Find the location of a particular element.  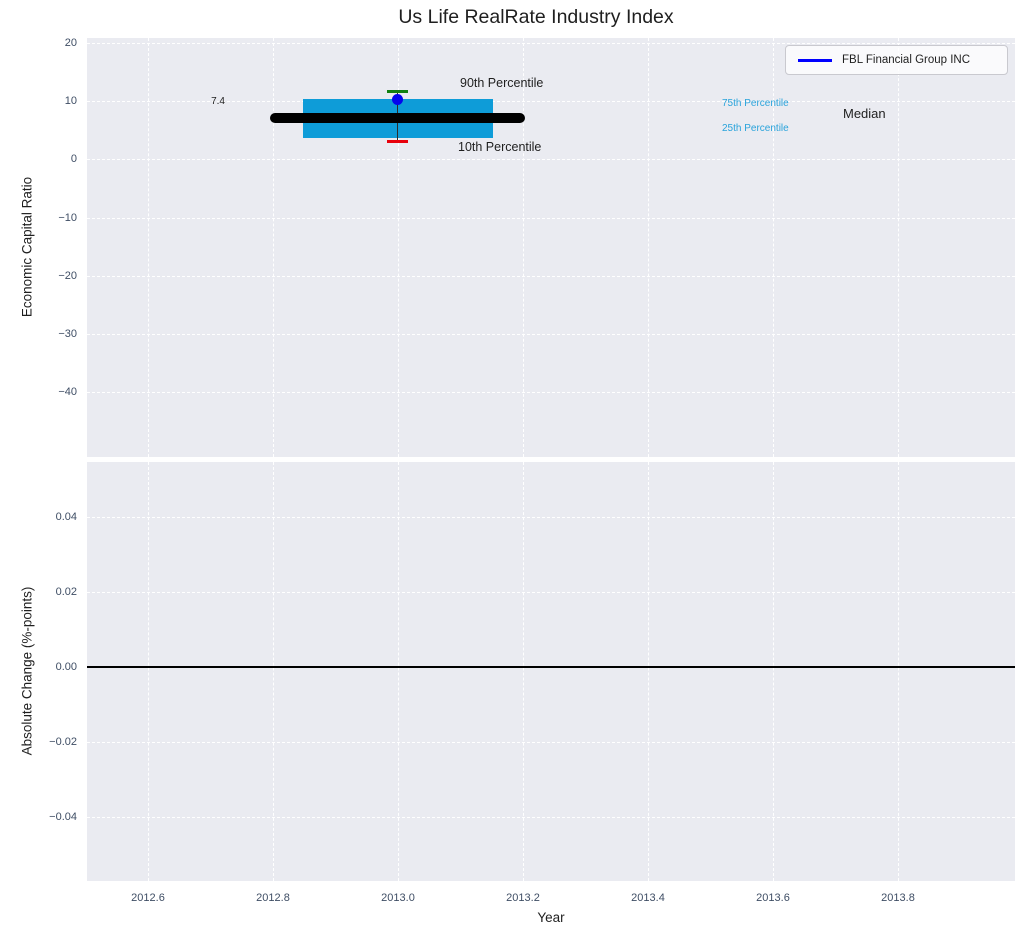

75th-percentile-label: 75th Percentile is located at coordinates (755, 103).